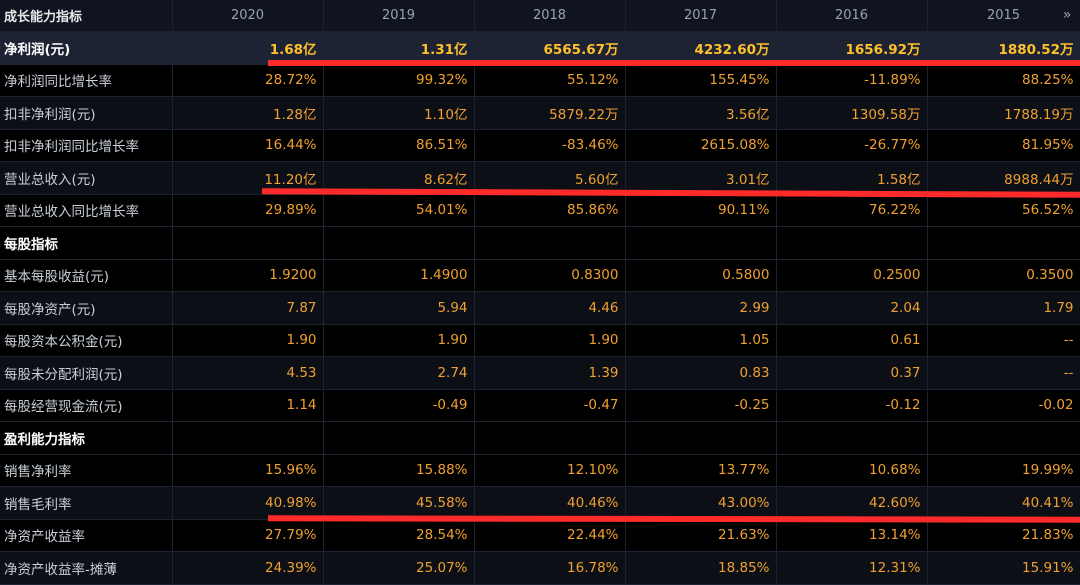 This screenshot has height=585, width=1080. Describe the element at coordinates (86, 308) in the screenshot. I see `row-label: 每股净资产(元)` at that location.